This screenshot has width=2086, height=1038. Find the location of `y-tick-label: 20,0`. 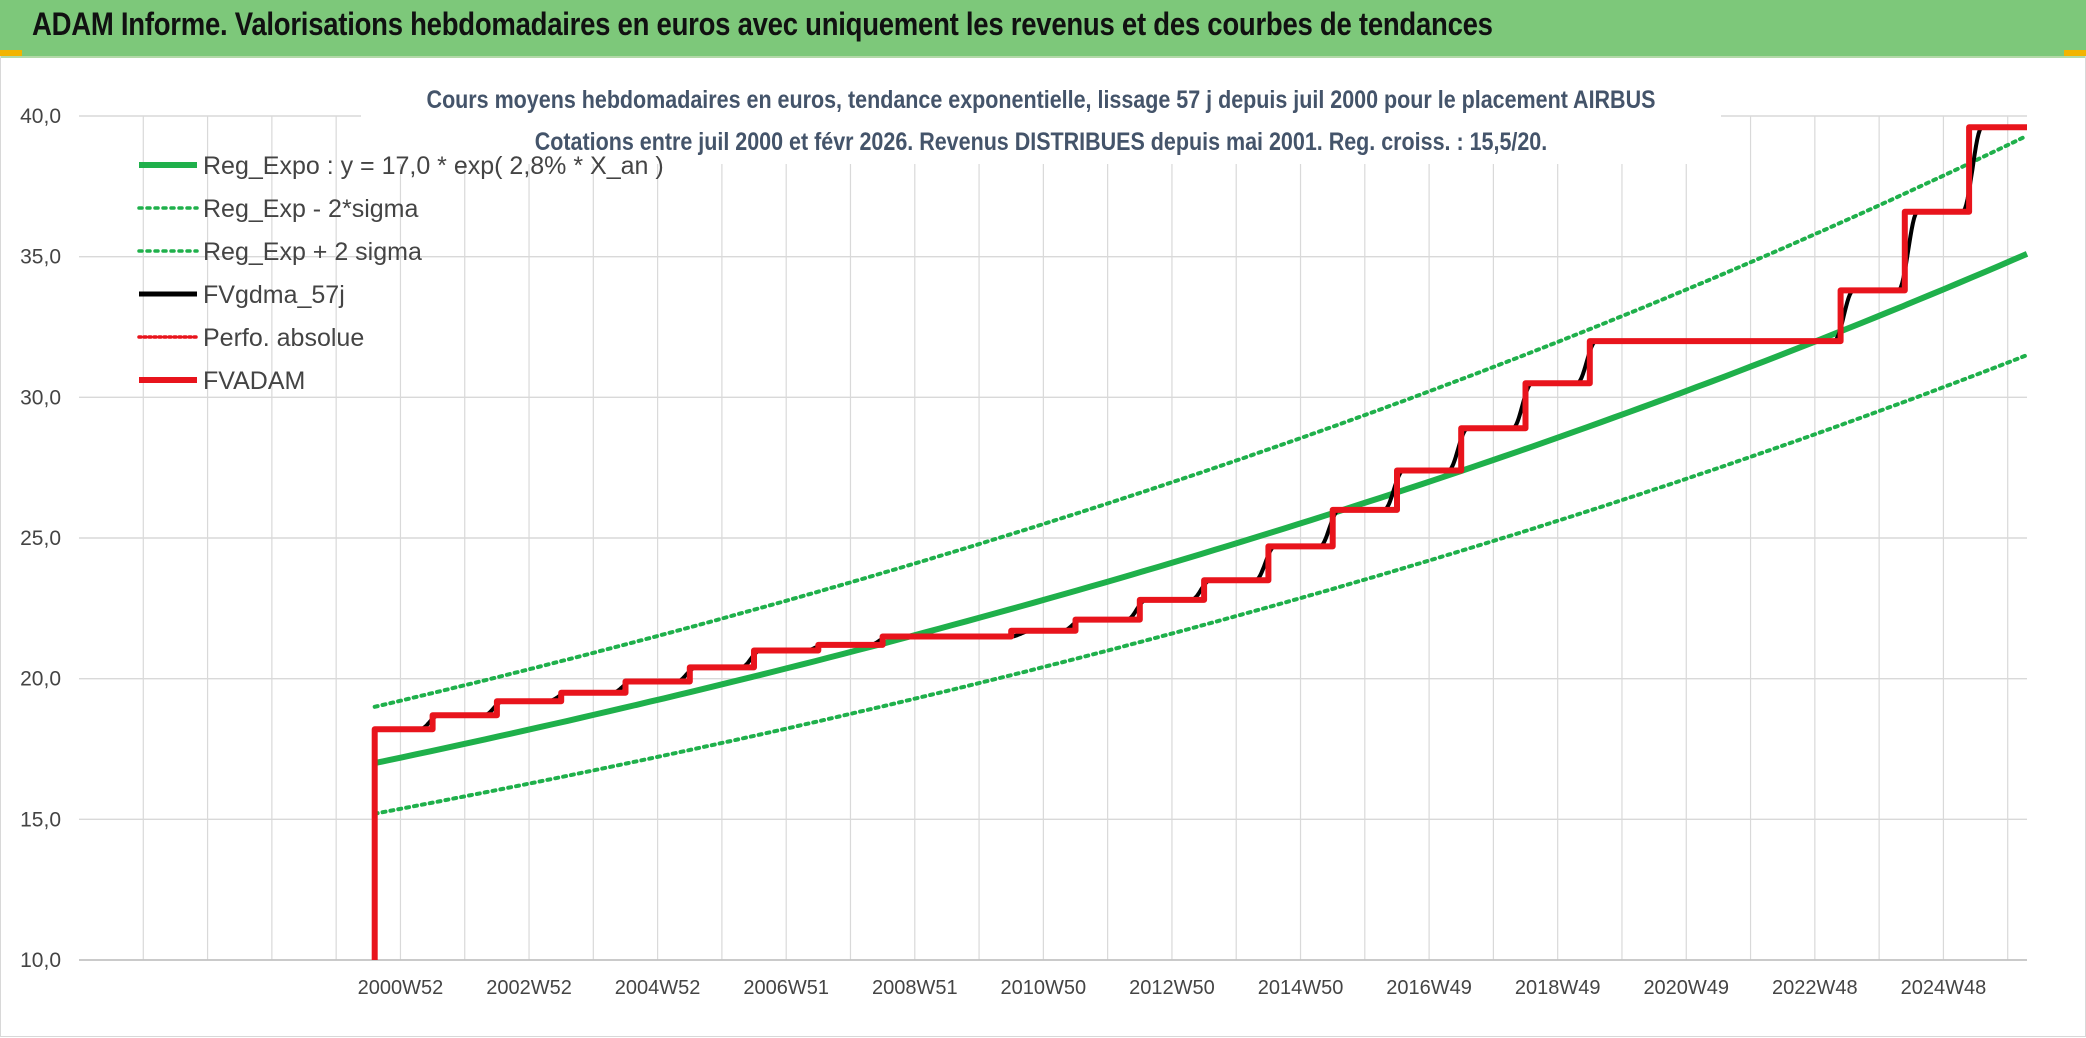

y-tick-label: 20,0 is located at coordinates (40, 679).